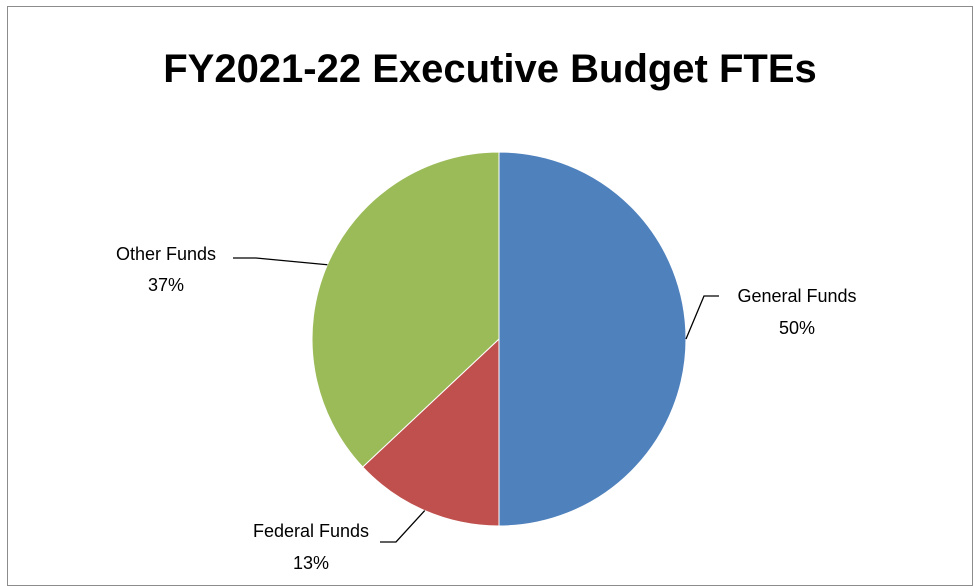  Describe the element at coordinates (280, 261) in the screenshot. I see `leader-line-other-funds` at that location.